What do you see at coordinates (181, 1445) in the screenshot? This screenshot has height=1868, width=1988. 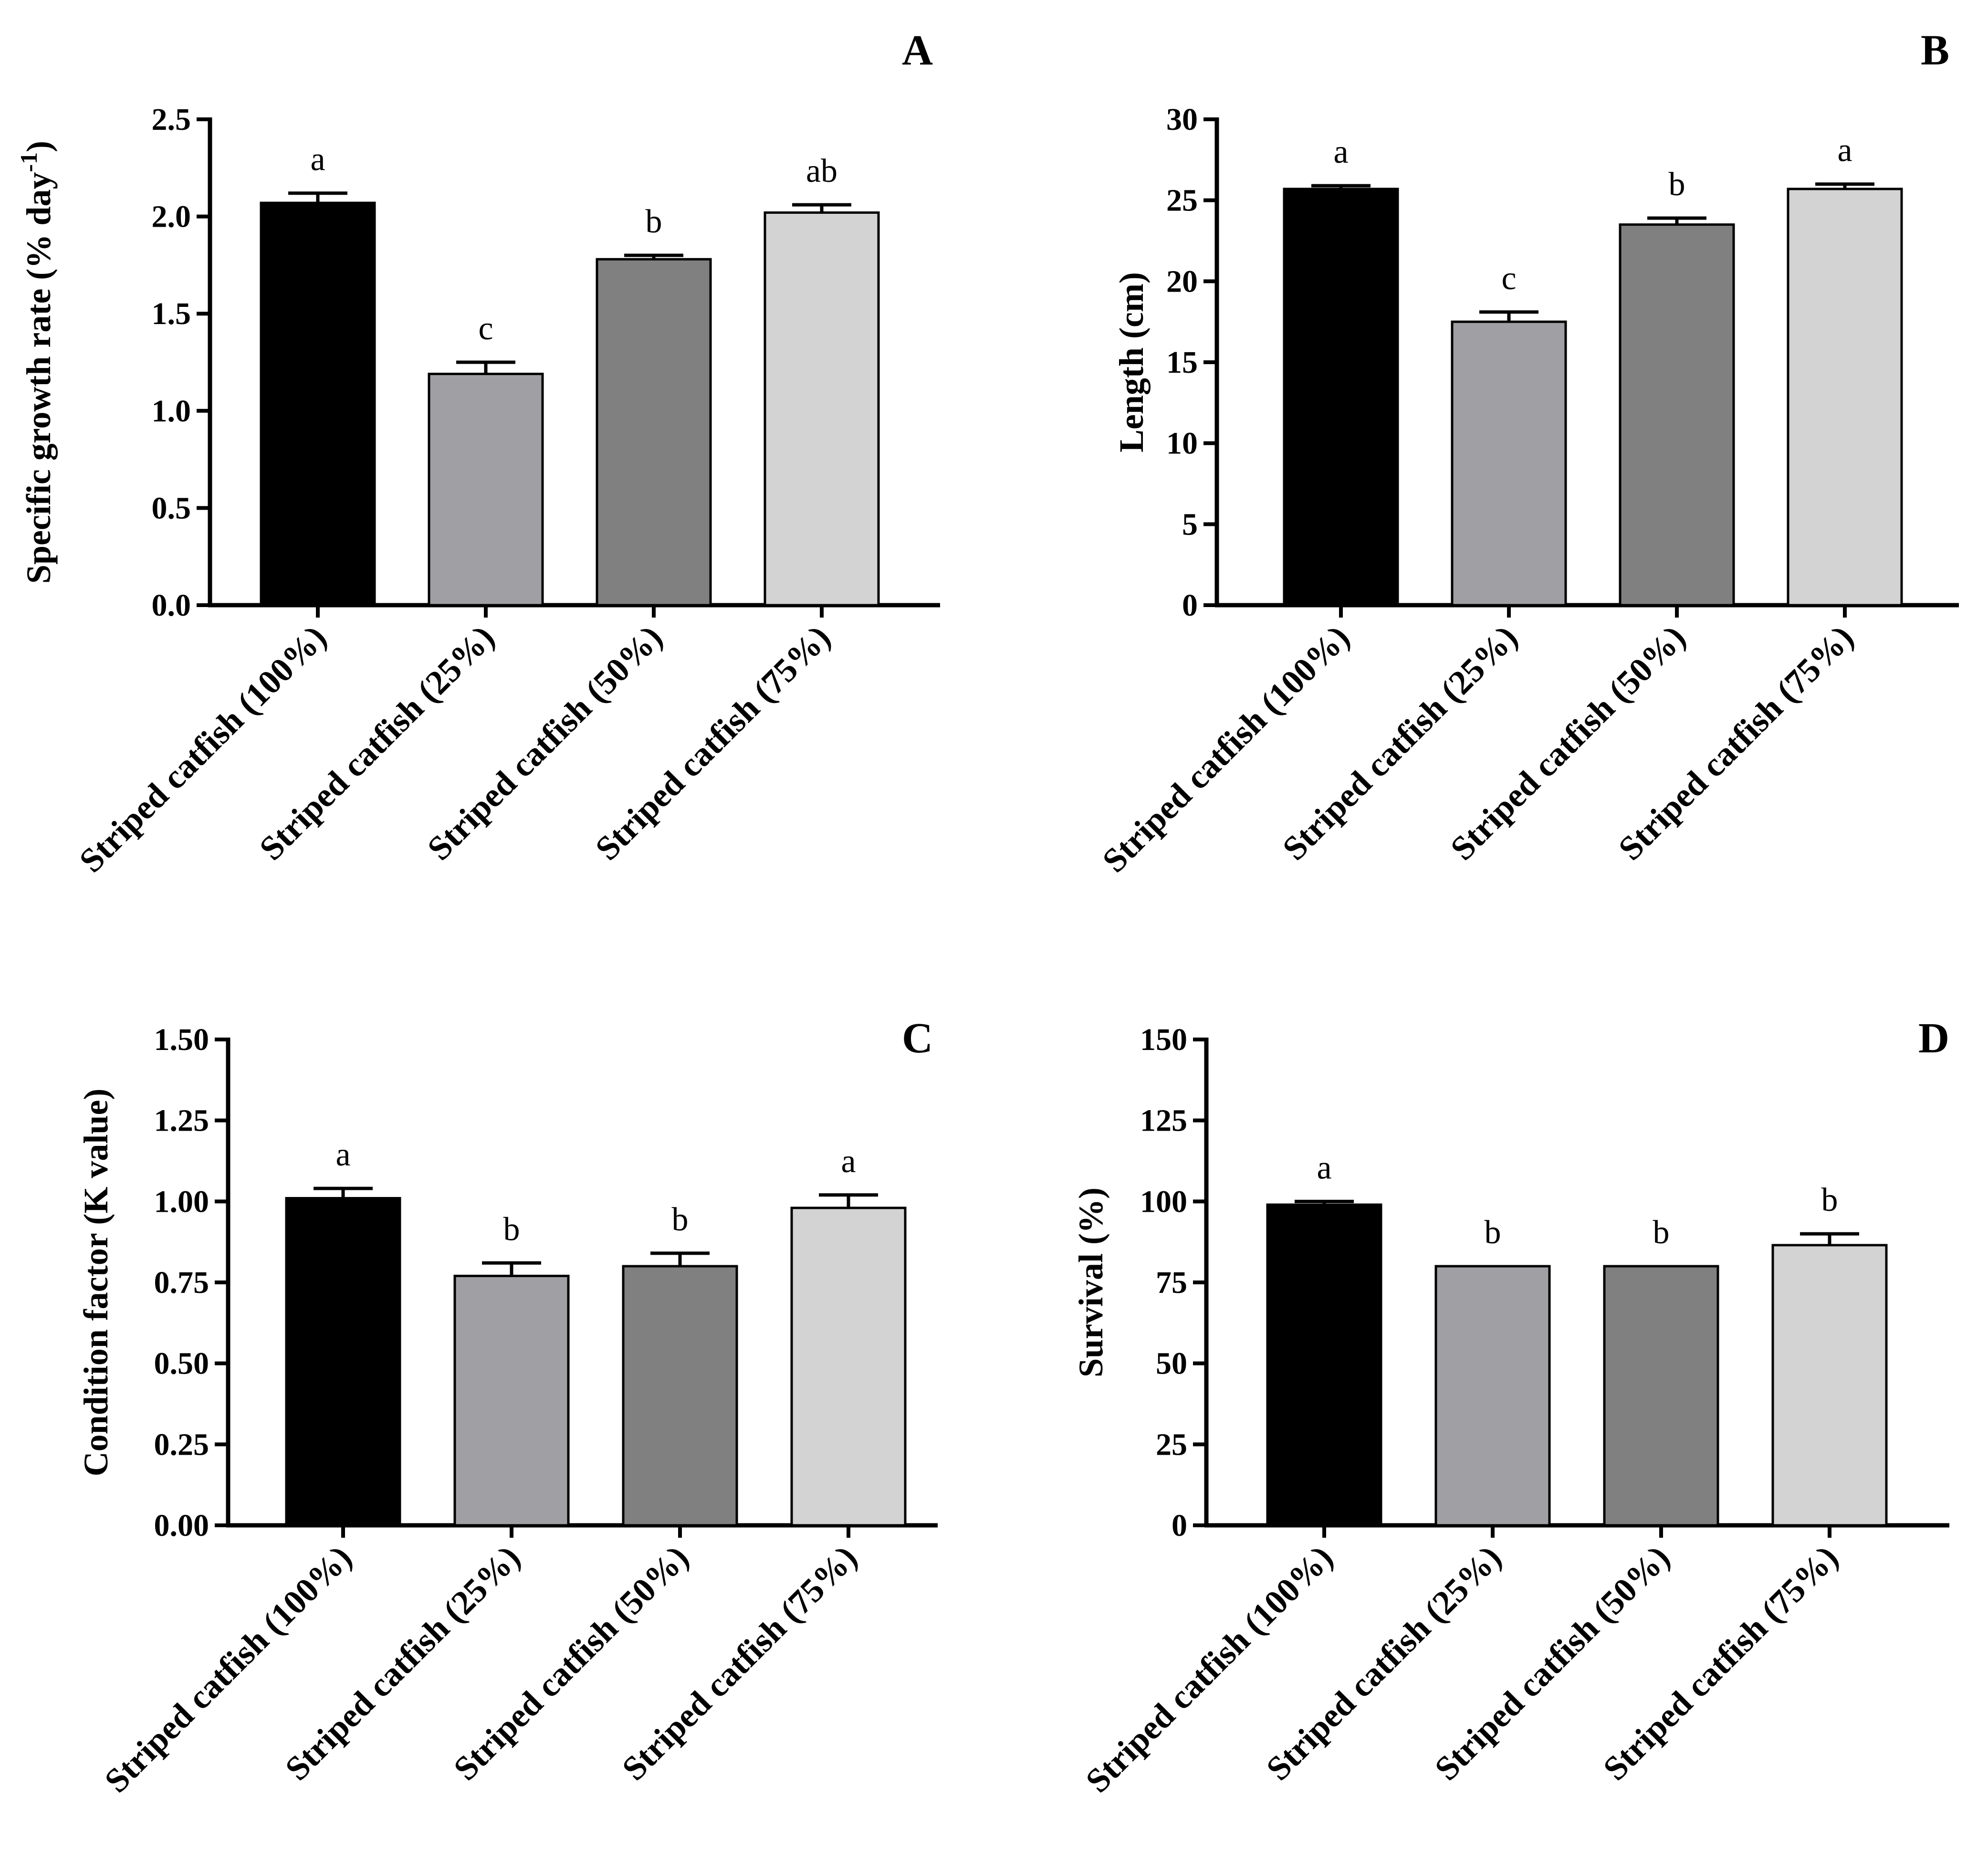 I see `y-tick-label: 0.25` at bounding box center [181, 1445].